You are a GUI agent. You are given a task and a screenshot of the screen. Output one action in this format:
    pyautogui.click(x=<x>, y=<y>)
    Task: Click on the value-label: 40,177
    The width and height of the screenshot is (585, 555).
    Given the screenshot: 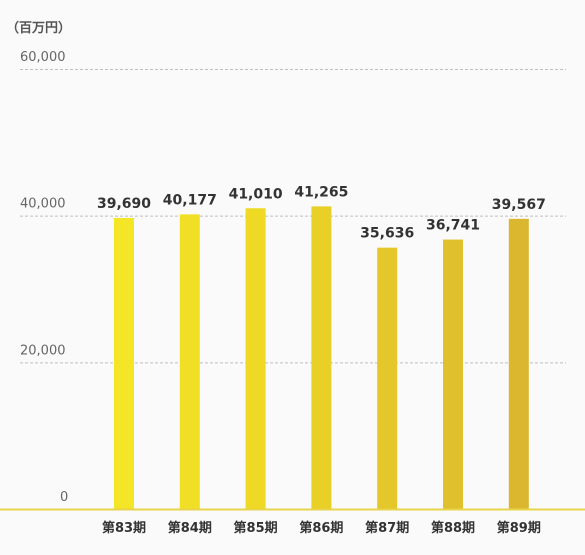 What is the action you would take?
    pyautogui.click(x=190, y=200)
    